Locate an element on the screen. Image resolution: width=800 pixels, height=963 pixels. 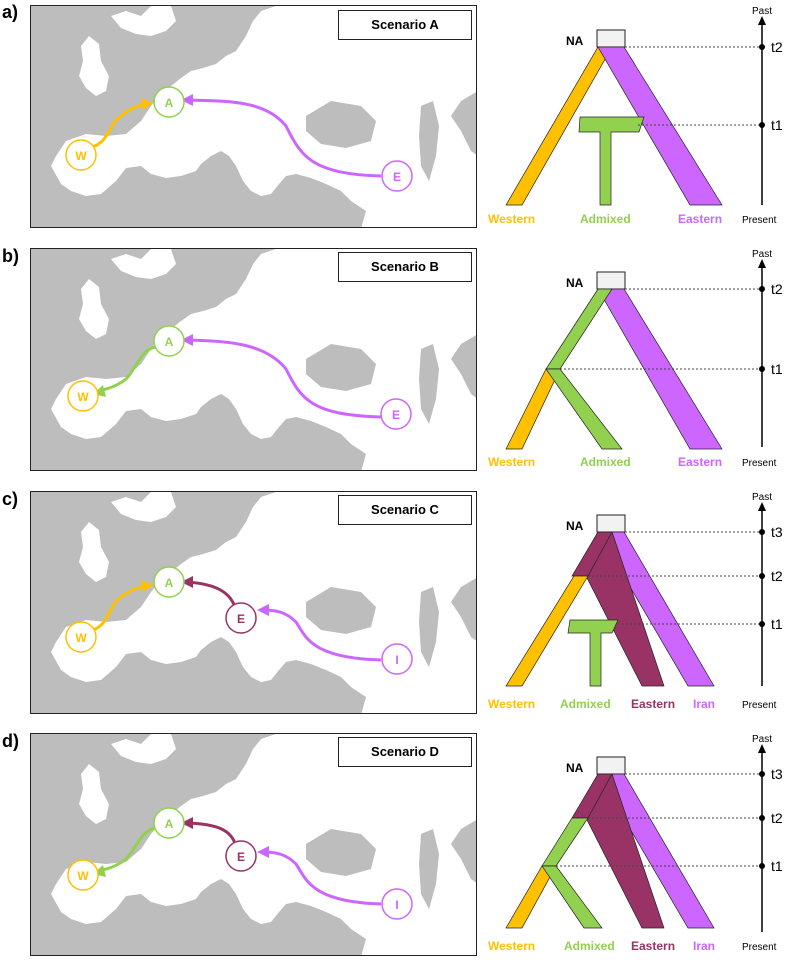
map: W A E is located at coordinates (253, 116).